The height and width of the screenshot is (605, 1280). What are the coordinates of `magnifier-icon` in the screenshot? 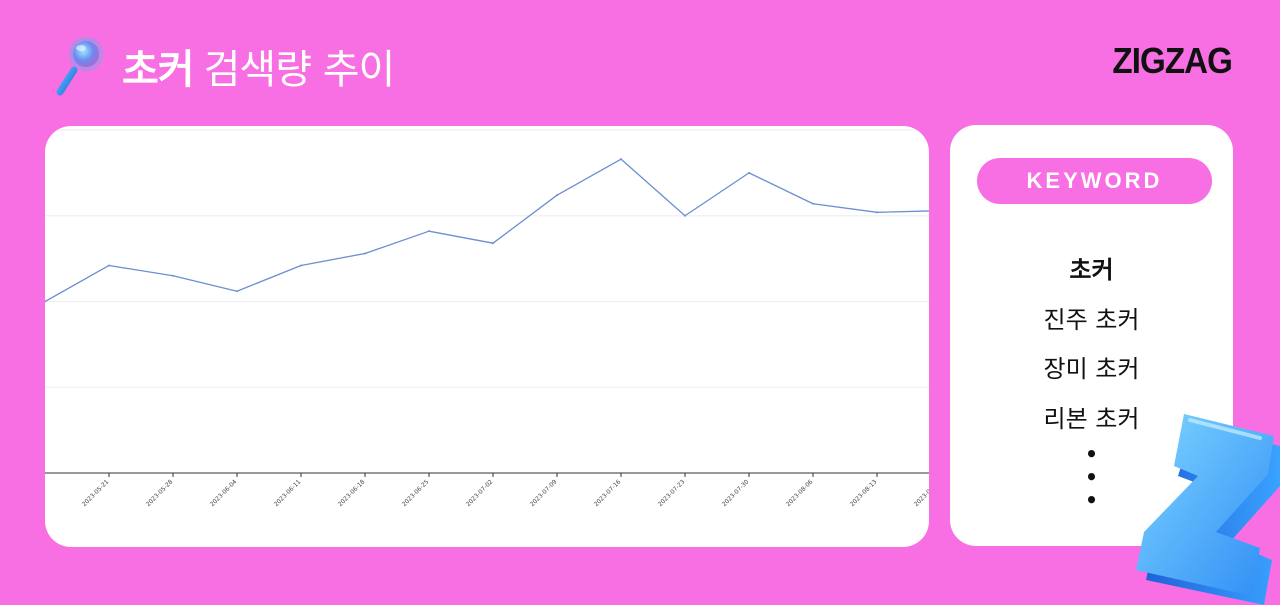 It's located at (79, 66).